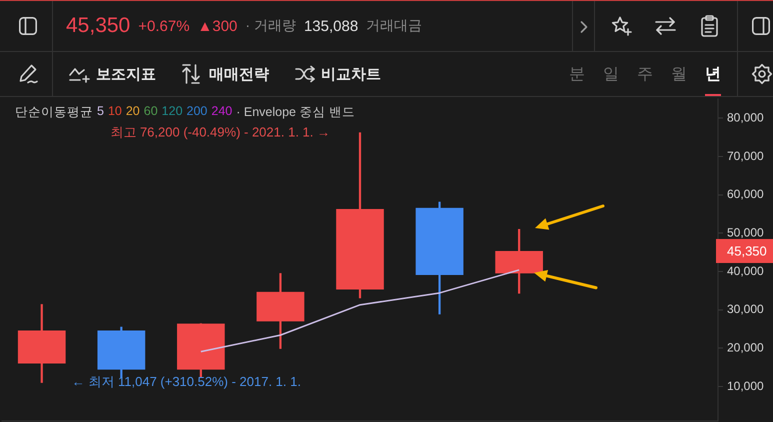 The image size is (773, 422). I want to click on y-tick-label: 20,000, so click(745, 347).